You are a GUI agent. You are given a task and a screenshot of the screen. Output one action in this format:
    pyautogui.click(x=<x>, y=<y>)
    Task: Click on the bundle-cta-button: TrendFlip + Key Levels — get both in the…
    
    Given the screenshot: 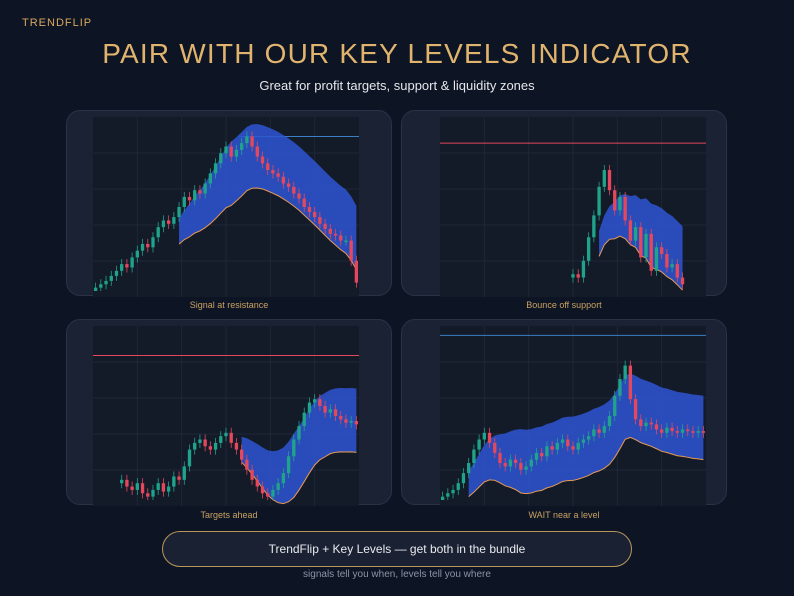 What is the action you would take?
    pyautogui.click(x=397, y=549)
    